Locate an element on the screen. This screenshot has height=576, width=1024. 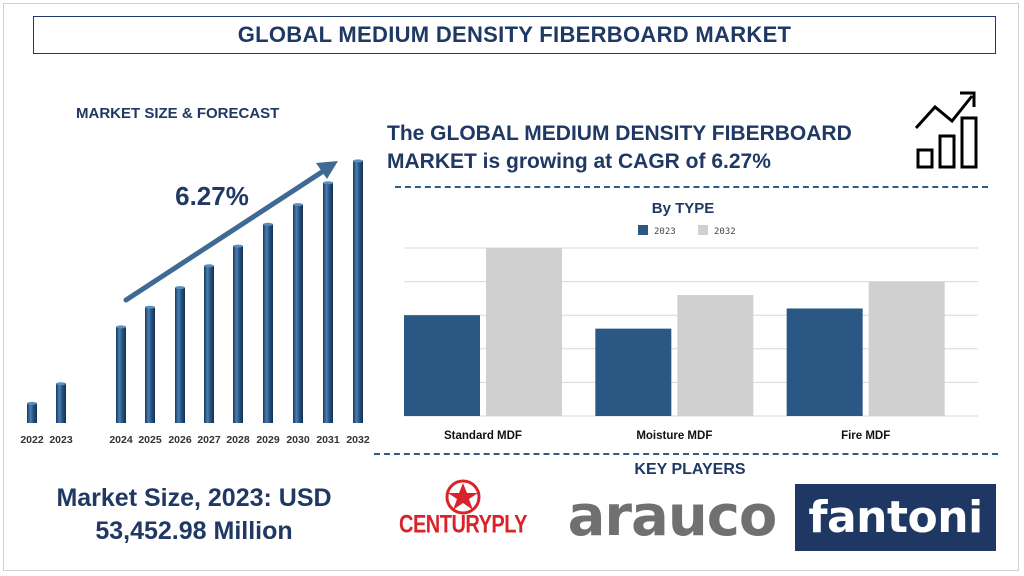
forecast-x-tick: 2023 is located at coordinates (61, 440).